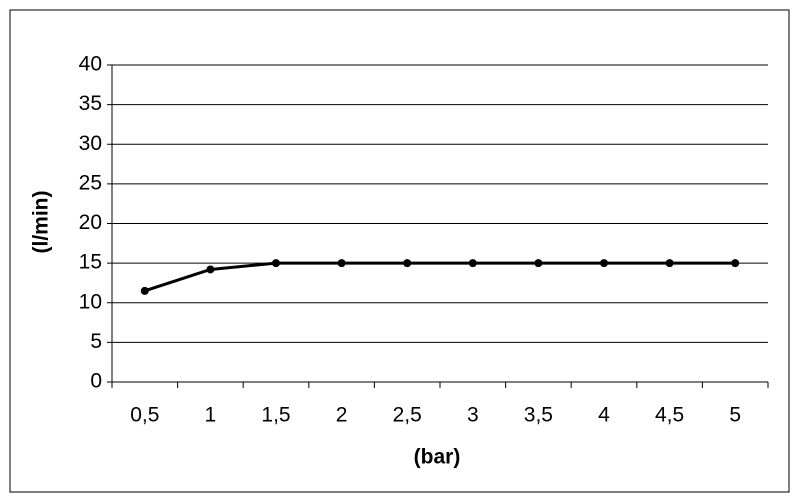 Image resolution: width=800 pixels, height=503 pixels. Describe the element at coordinates (437, 457) in the screenshot. I see `x-axis-title: (bar)` at that location.